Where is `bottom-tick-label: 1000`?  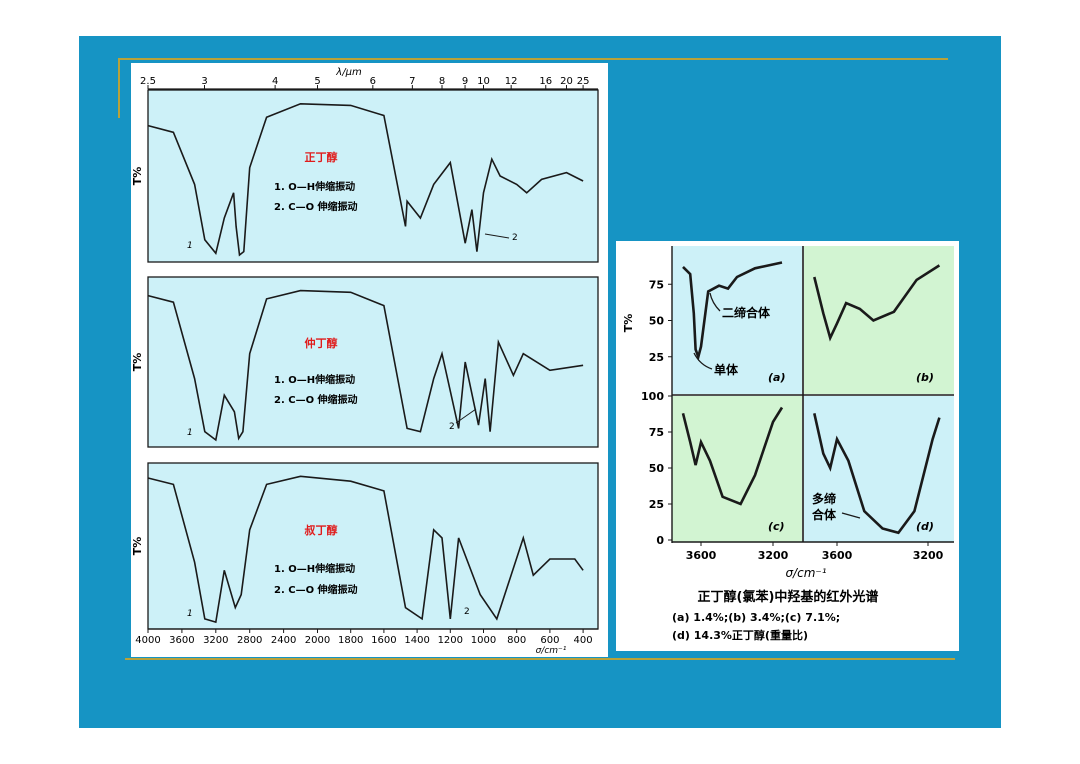 bottom-tick-label: 1000 is located at coordinates (483, 640).